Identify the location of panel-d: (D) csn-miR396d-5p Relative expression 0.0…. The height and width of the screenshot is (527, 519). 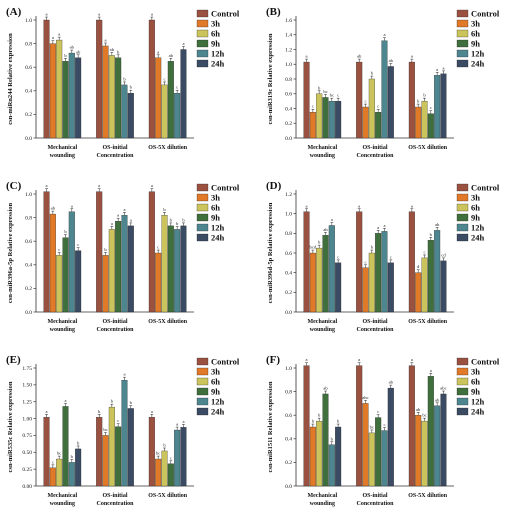
(383, 256).